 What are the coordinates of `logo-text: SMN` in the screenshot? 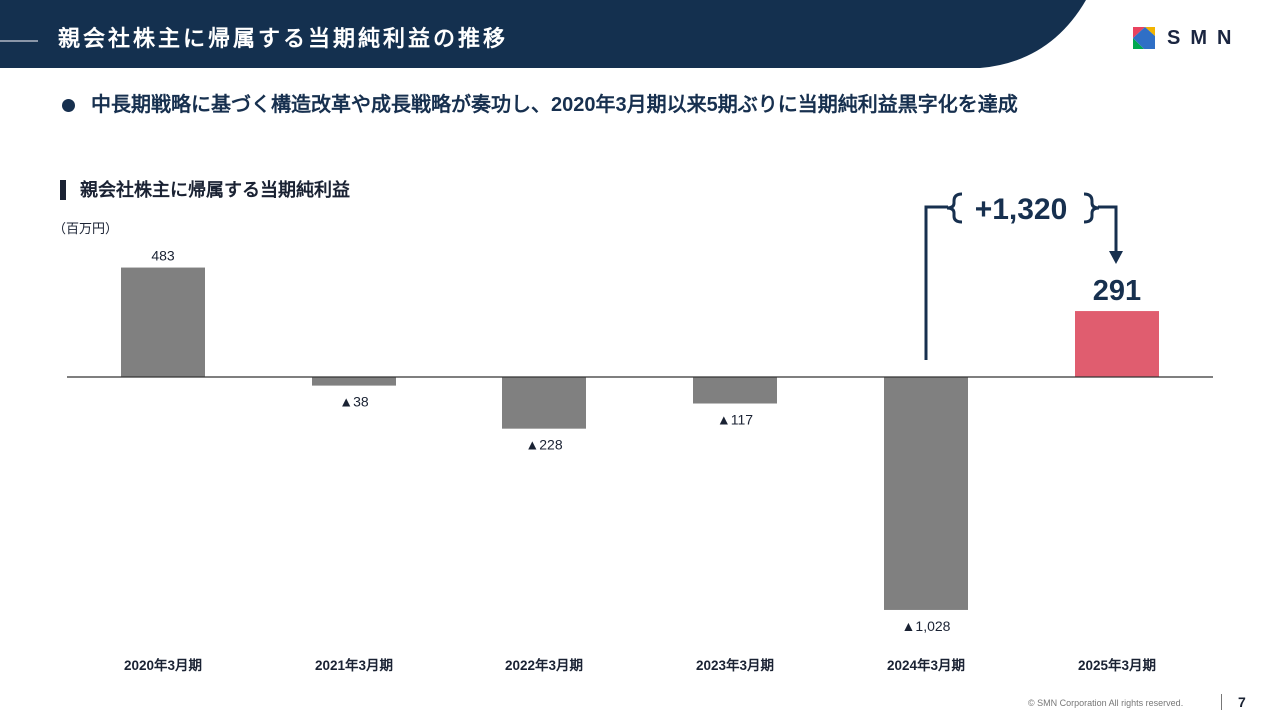 It's located at (1204, 38).